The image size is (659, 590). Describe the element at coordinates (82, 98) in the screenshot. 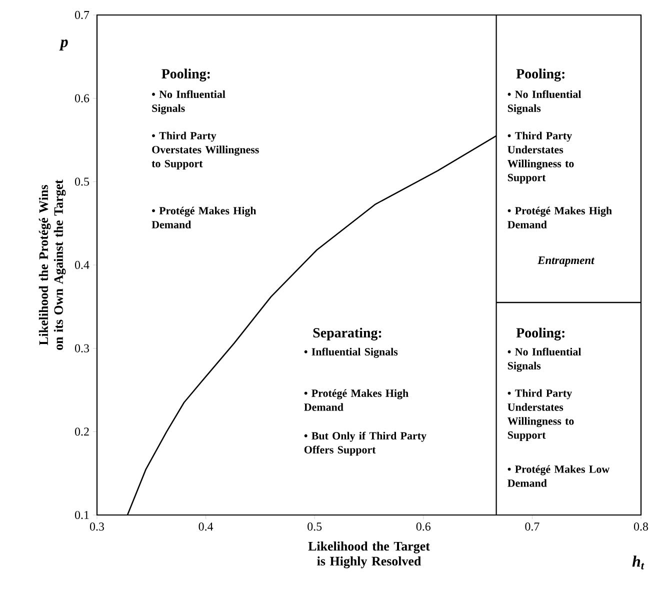

I see `y-tick-label: 0.6` at that location.